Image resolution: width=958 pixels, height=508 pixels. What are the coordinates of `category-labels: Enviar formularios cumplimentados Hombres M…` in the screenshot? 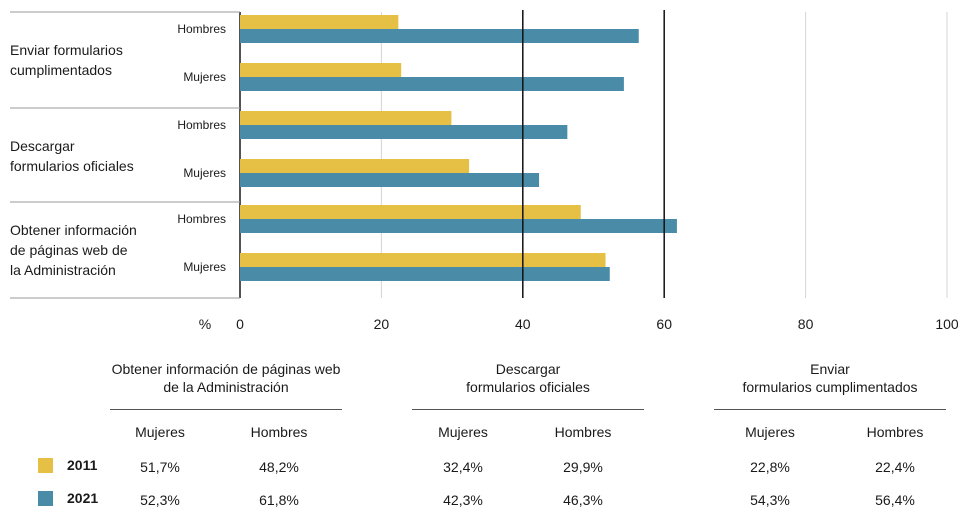 It's located at (118, 150).